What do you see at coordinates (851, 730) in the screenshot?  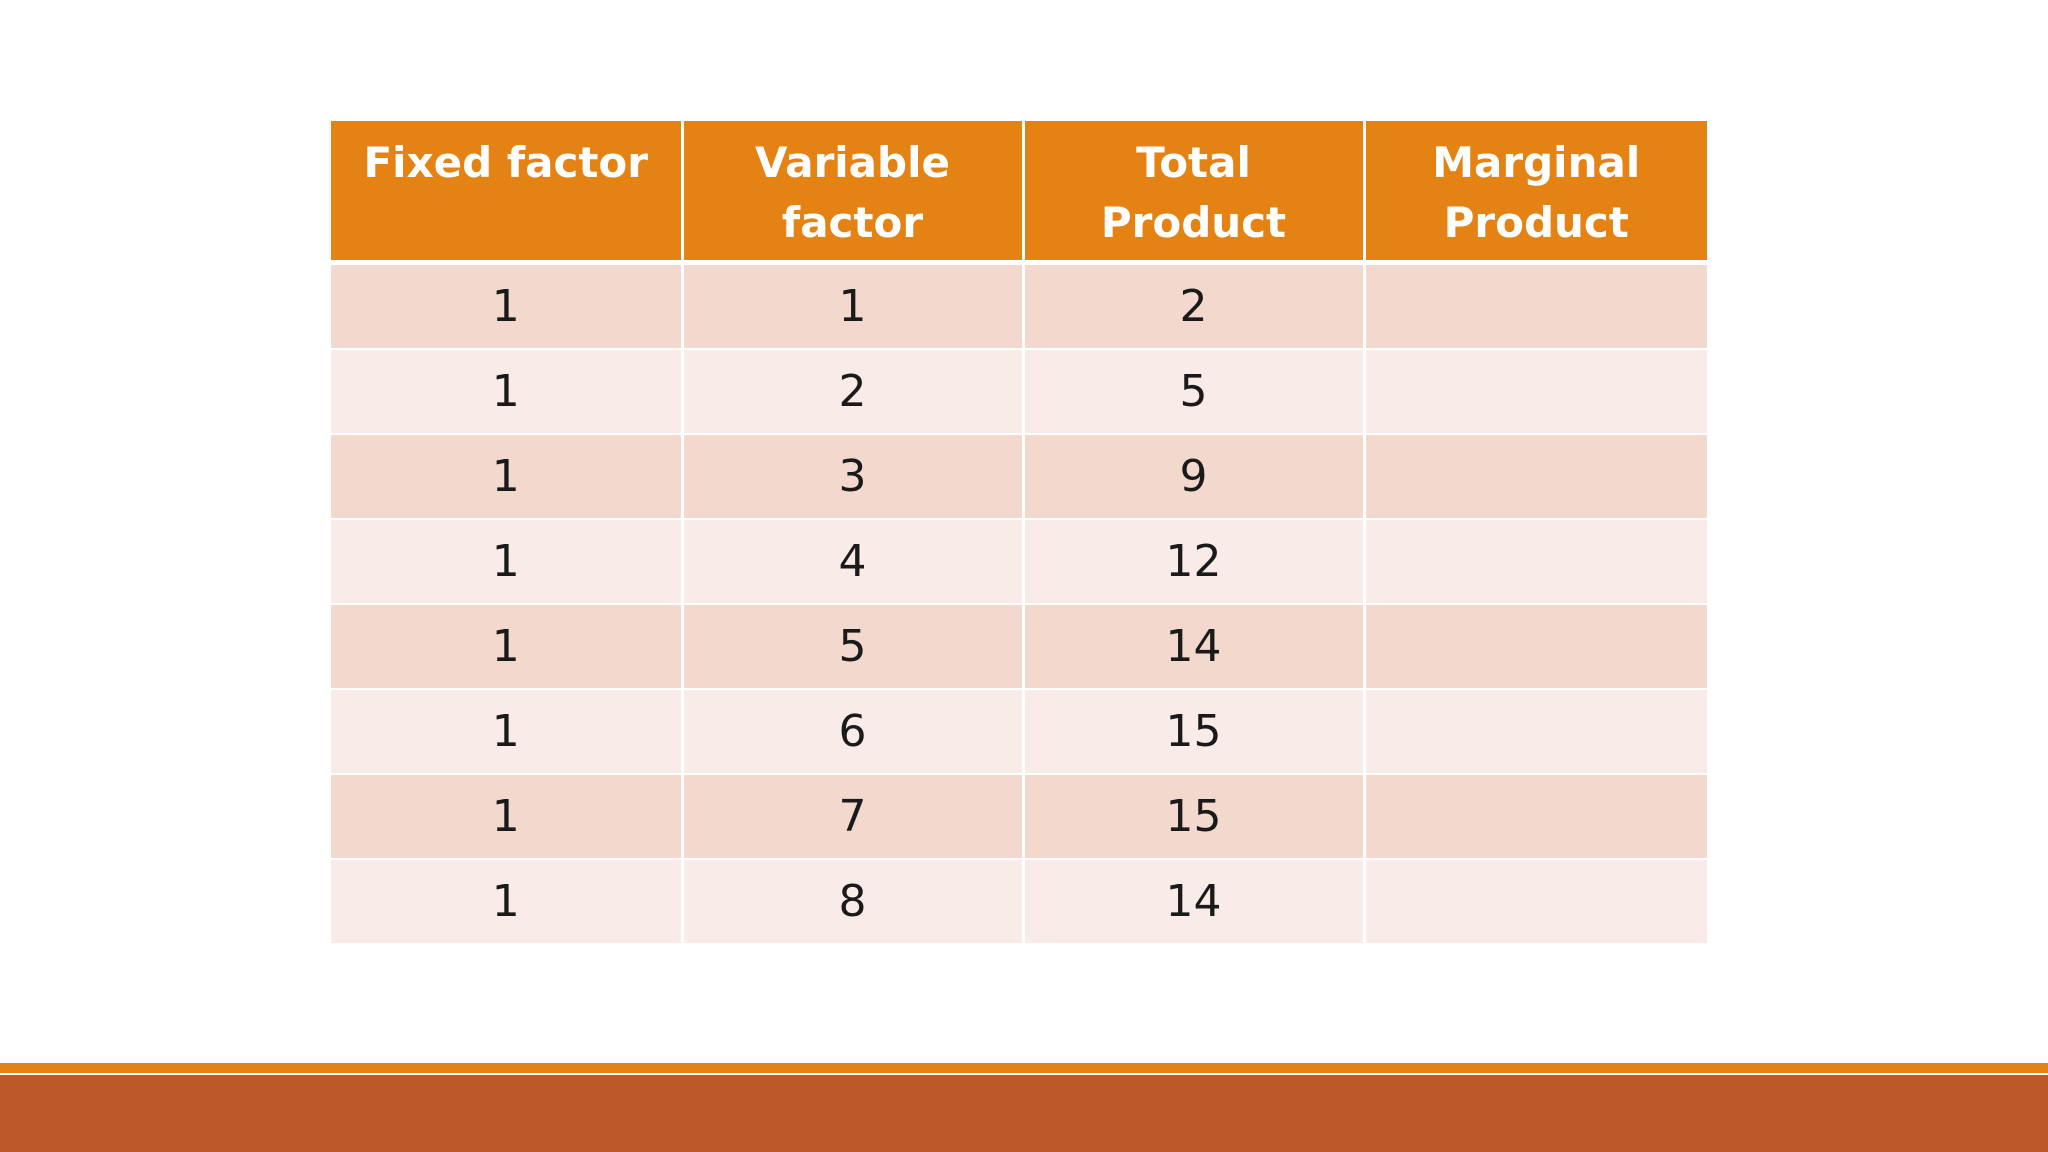 I see `cell-variable-factor: 6` at bounding box center [851, 730].